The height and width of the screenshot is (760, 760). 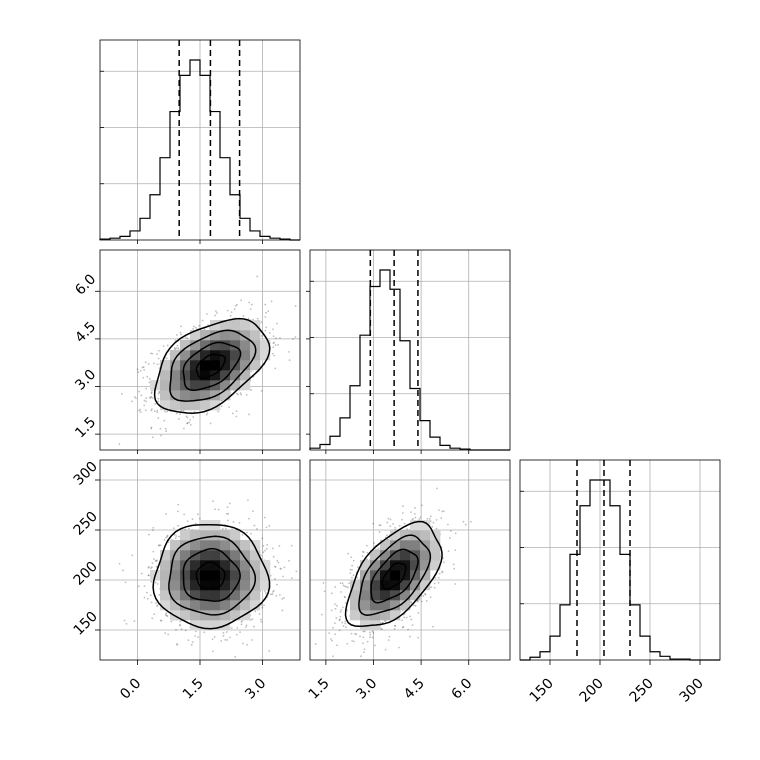 I want to click on y-tick-label: 150, so click(x=86, y=624).